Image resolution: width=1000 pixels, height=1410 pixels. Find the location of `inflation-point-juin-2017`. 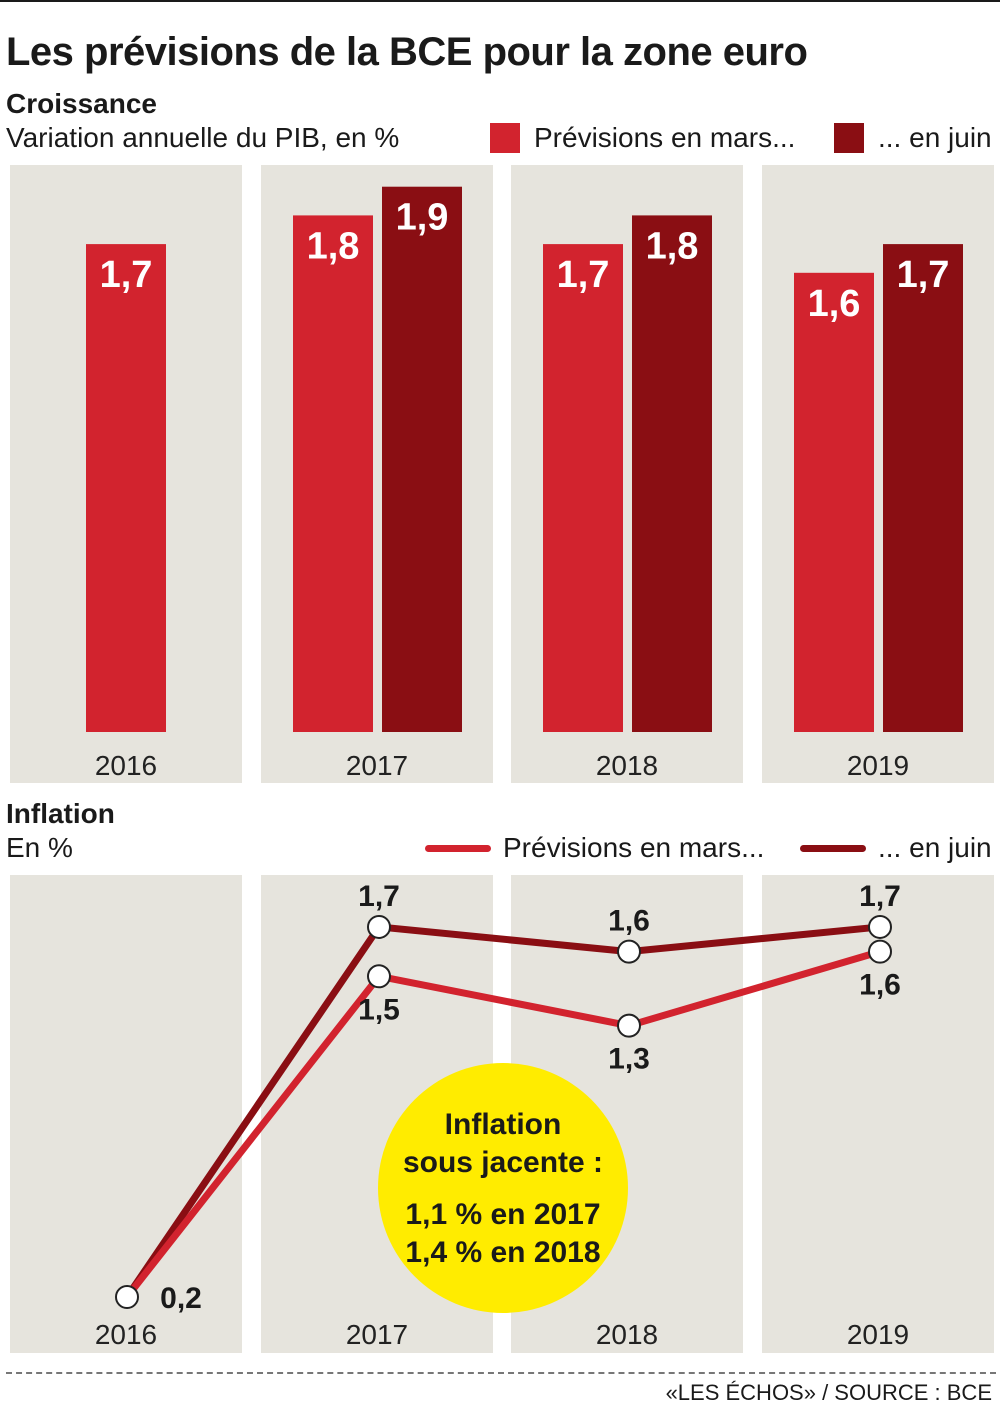

inflation-point-juin-2017 is located at coordinates (379, 926).